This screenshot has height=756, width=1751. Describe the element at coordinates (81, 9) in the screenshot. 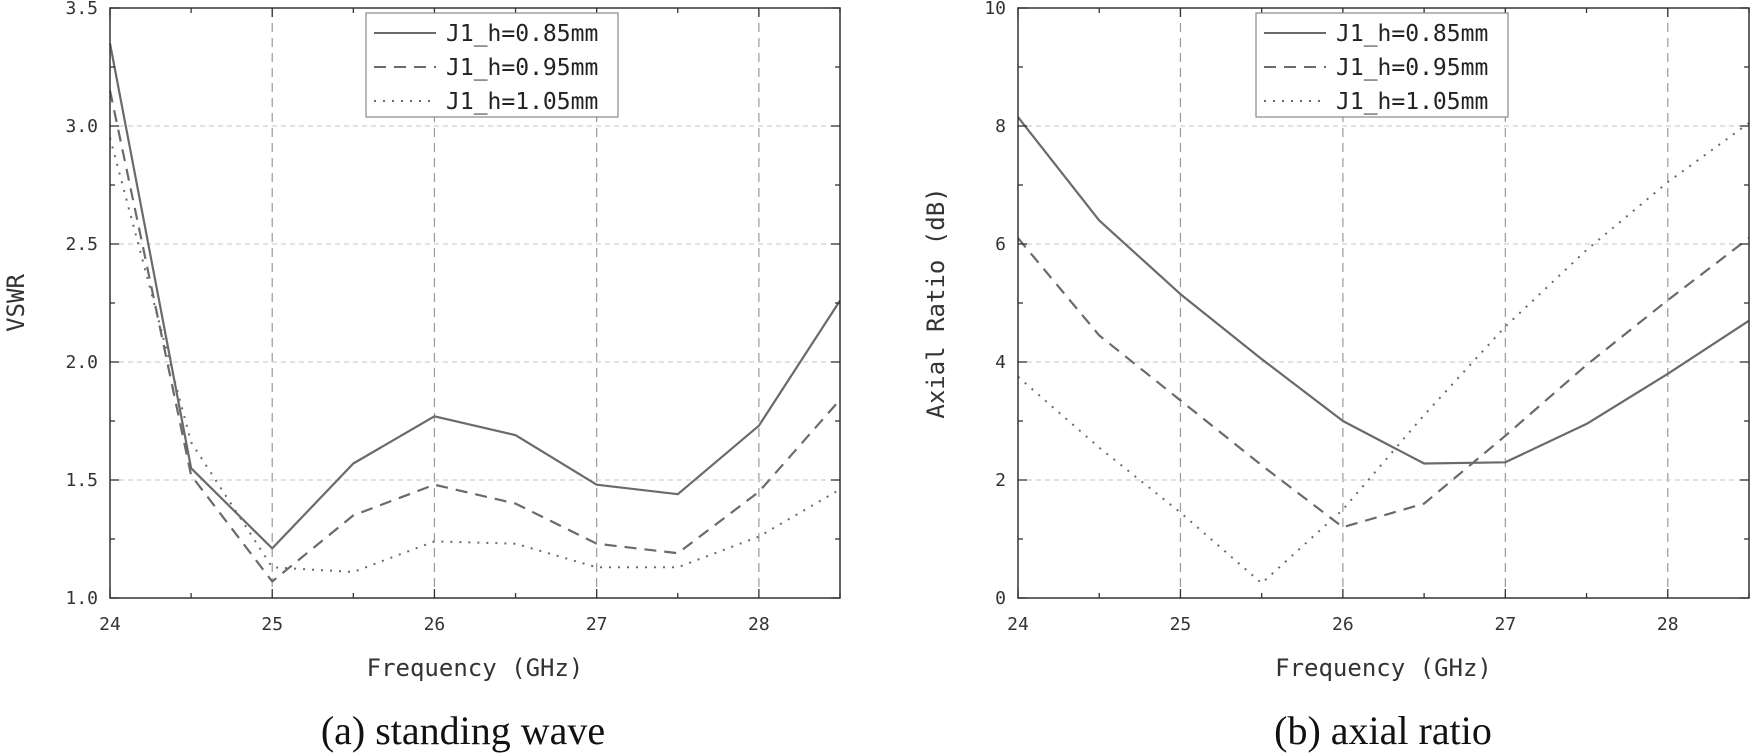

I see `y-tick-label: 3.5` at that location.